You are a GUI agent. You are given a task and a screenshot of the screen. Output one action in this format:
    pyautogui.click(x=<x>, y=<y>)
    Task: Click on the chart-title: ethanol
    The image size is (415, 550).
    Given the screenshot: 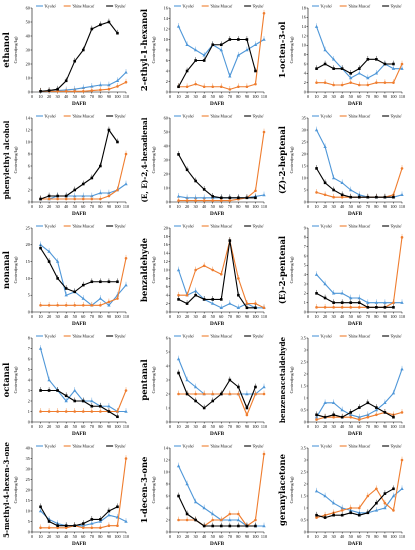 What is the action you would take?
    pyautogui.click(x=6, y=50)
    